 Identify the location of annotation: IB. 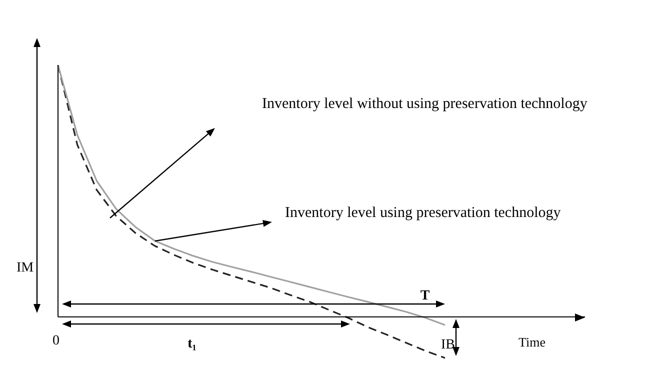
(448, 345).